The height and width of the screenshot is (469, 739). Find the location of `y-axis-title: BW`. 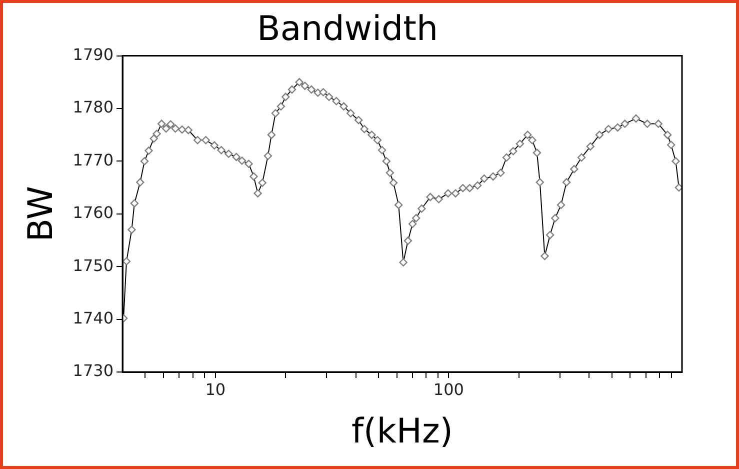

y-axis-title: BW is located at coordinates (41, 214).